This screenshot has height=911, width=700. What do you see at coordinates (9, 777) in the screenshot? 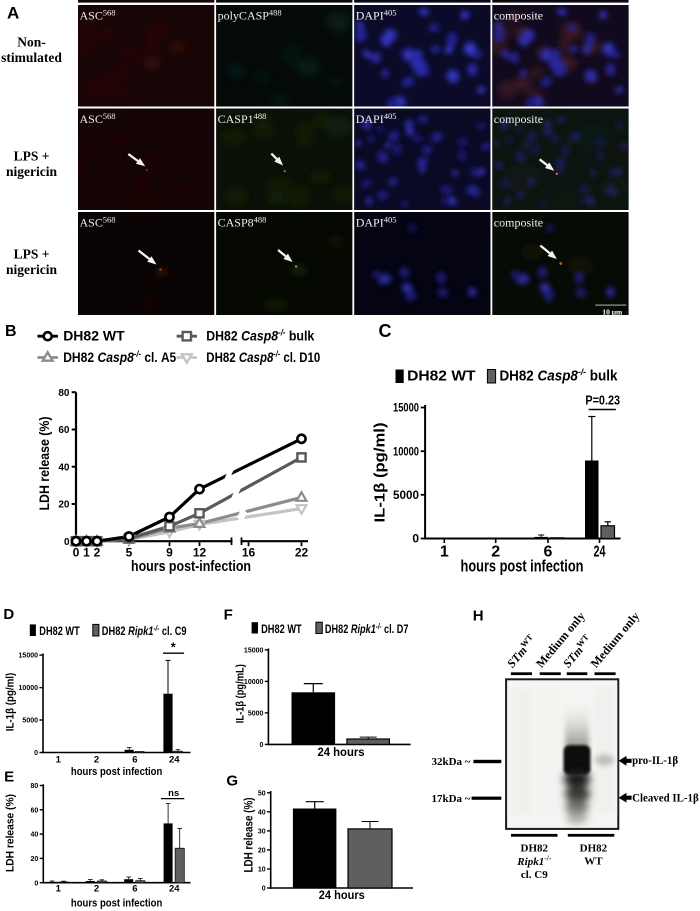
I see `svg-text: E` at bounding box center [9, 777].